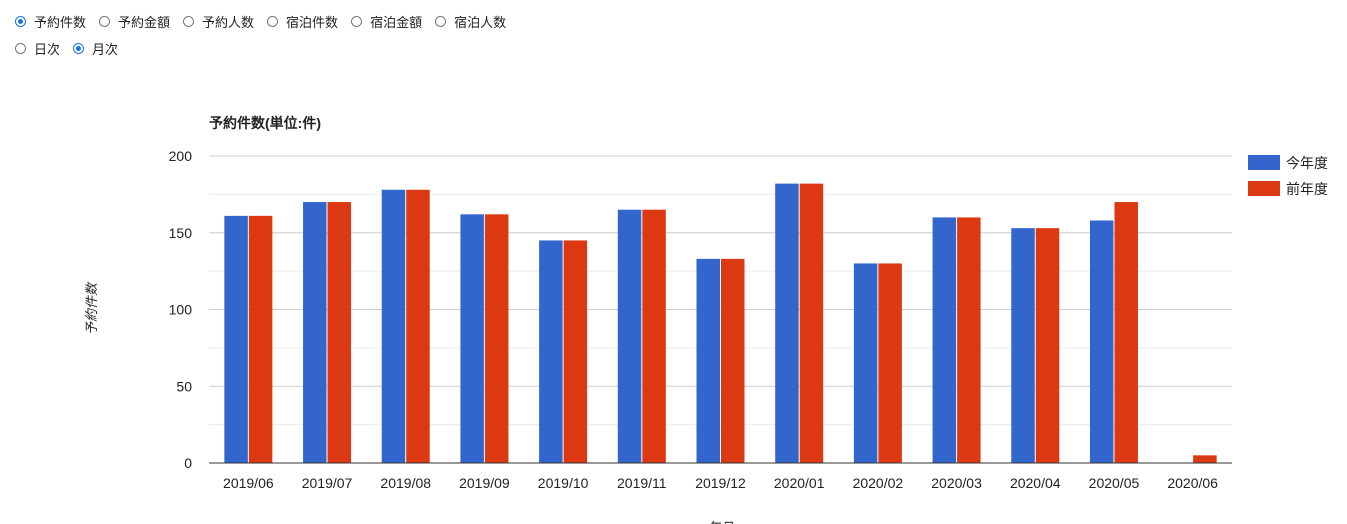  What do you see at coordinates (144, 23) in the screenshot?
I see `radio-label: 予約金額` at bounding box center [144, 23].